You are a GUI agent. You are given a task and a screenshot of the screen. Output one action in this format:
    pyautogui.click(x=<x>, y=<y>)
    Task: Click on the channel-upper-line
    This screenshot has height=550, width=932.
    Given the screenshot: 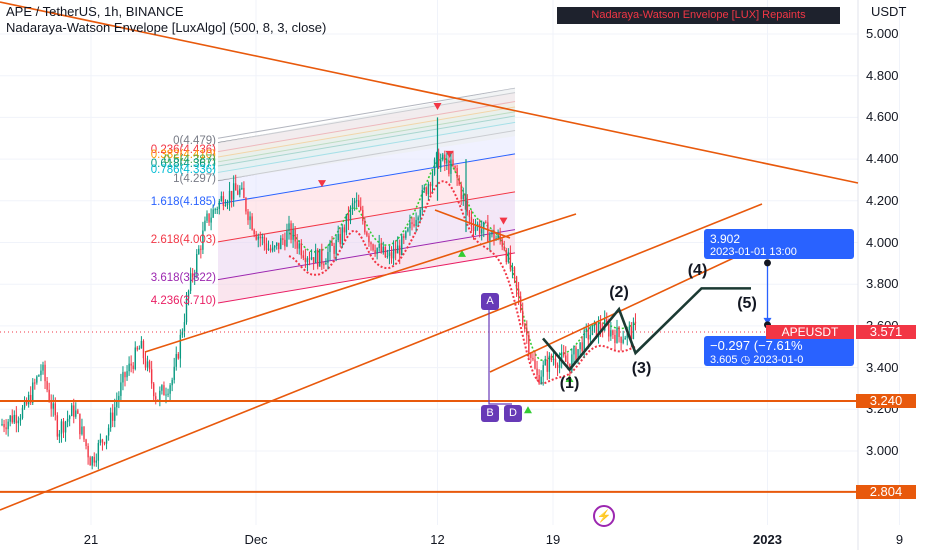 What is the action you would take?
    pyautogui.click(x=360, y=283)
    